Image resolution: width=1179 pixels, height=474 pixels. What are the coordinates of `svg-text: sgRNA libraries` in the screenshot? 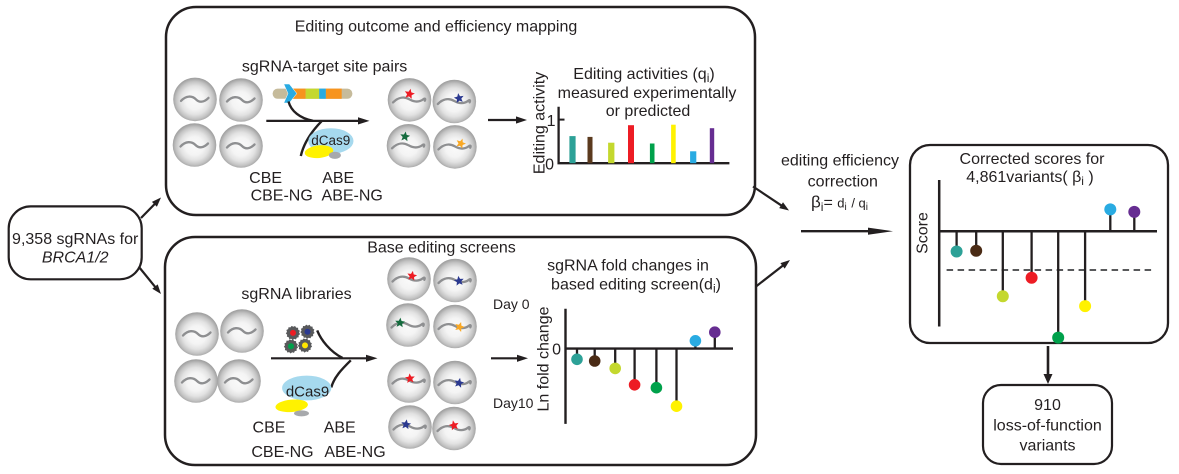 It's located at (296, 294).